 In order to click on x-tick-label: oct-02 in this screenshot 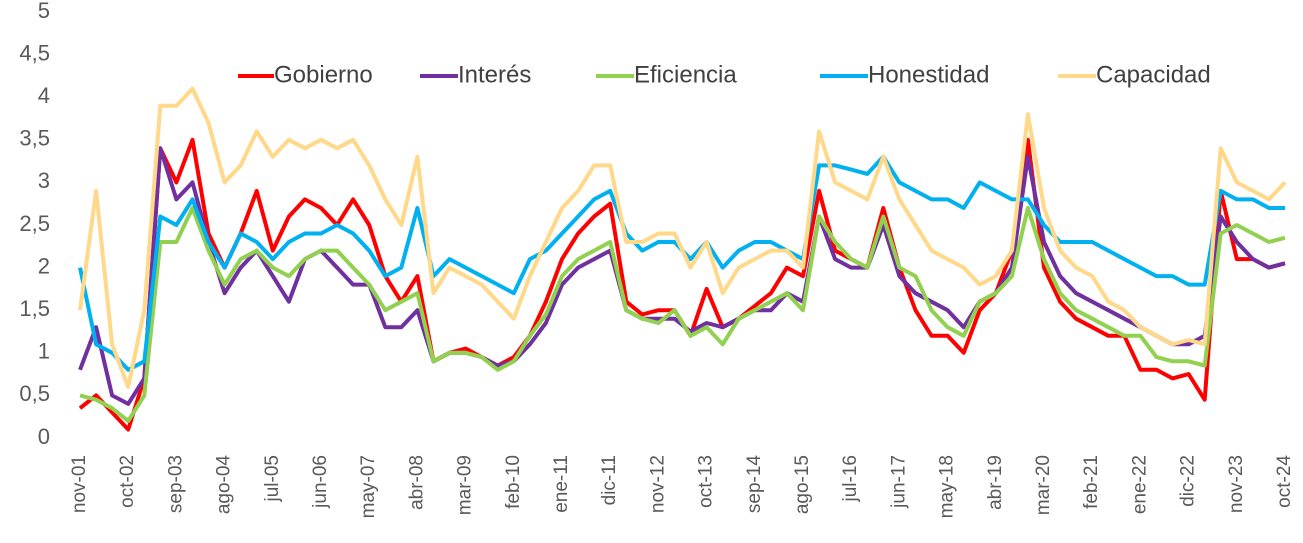, I will do `click(127, 481)`.